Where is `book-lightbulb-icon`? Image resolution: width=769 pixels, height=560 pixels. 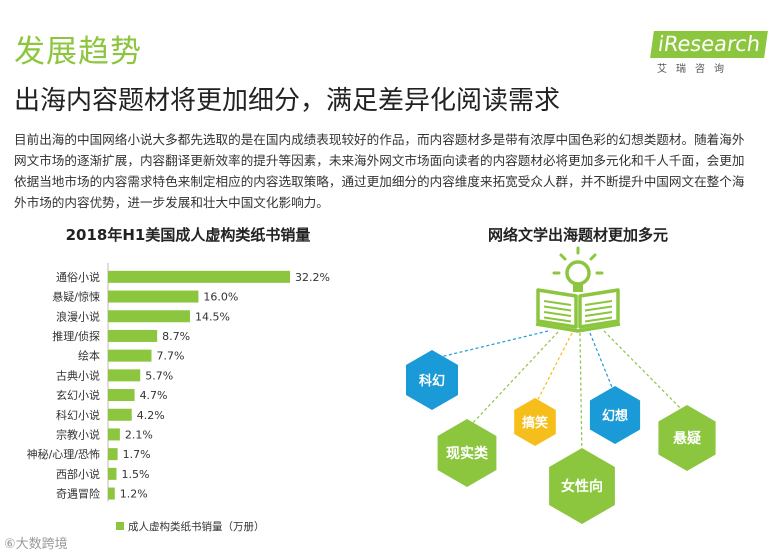 book-lightbulb-icon is located at coordinates (578, 289).